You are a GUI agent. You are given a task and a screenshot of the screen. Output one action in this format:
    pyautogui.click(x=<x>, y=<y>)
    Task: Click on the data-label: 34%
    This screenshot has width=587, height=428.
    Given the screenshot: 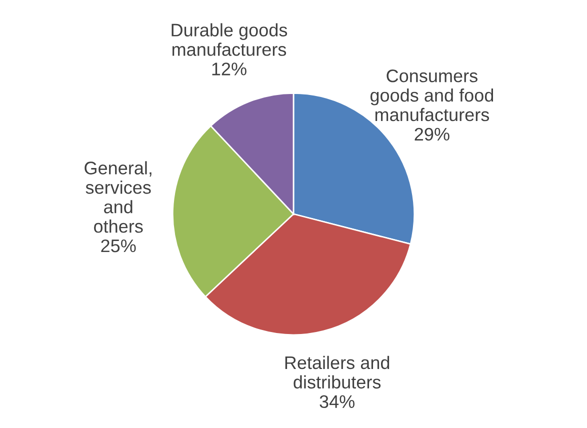 What is the action you would take?
    pyautogui.click(x=337, y=401)
    